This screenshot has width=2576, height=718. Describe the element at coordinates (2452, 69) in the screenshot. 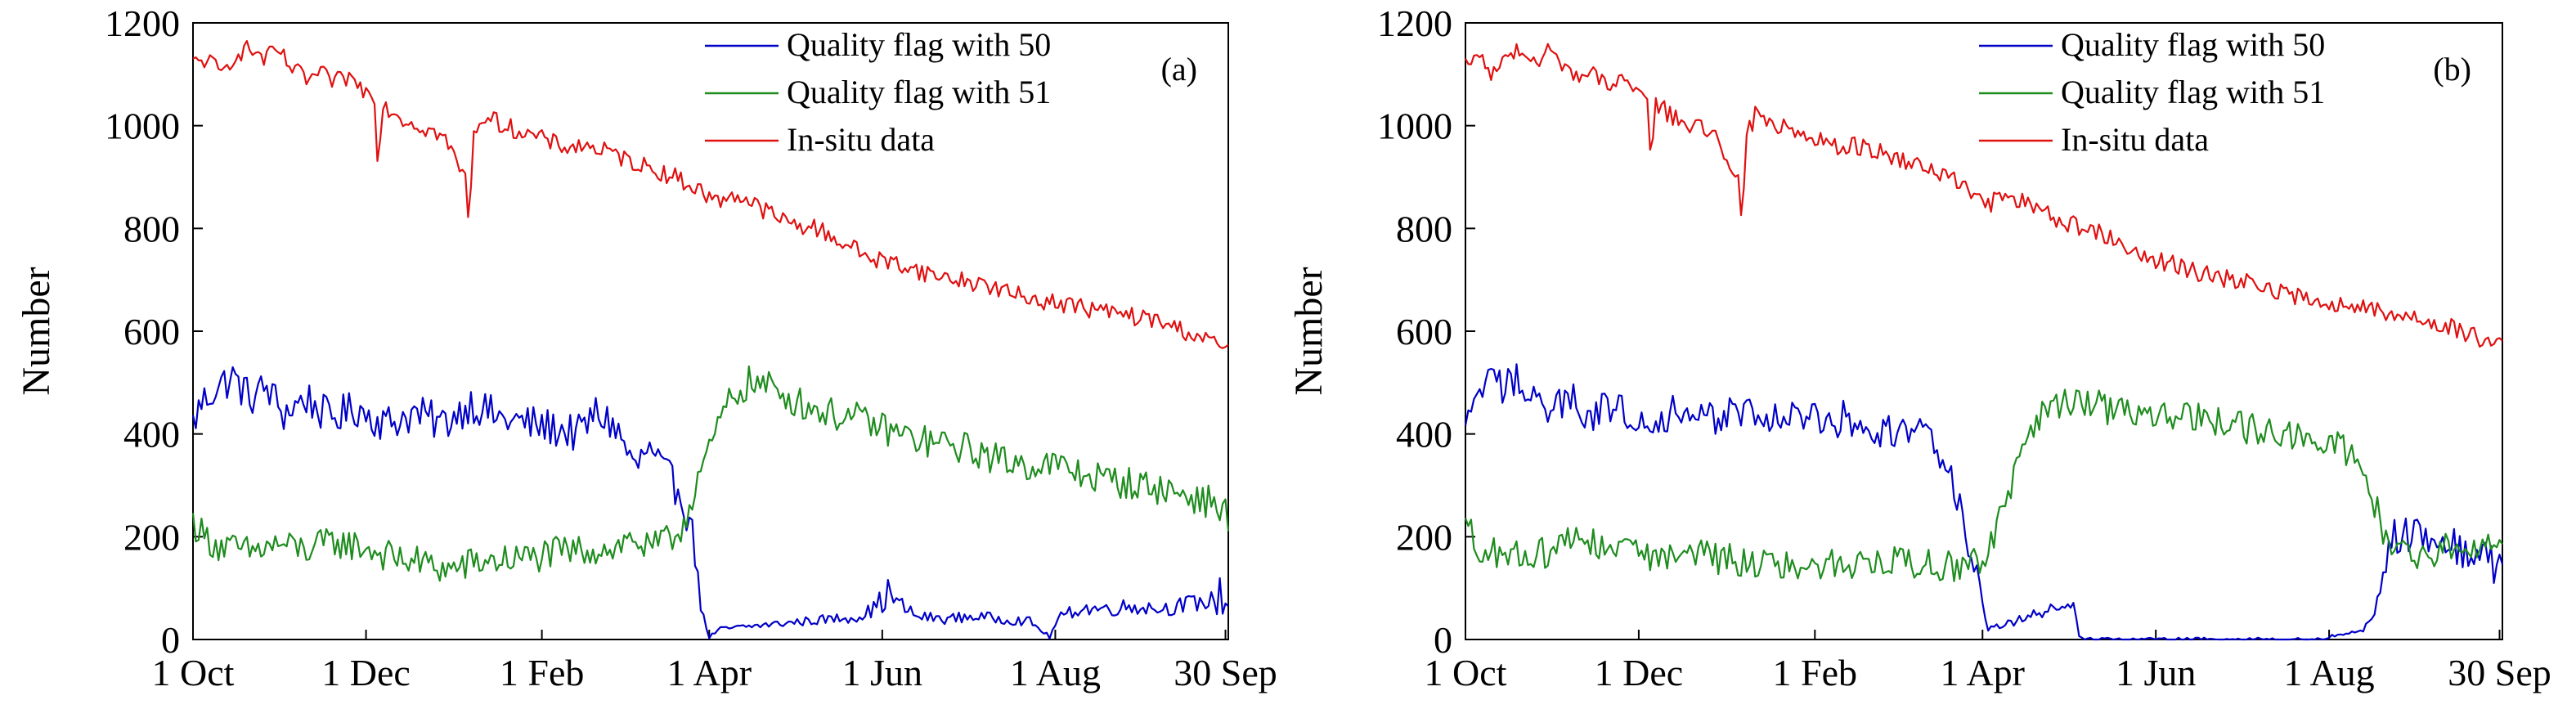

I see `panel-label: (b)` at that location.